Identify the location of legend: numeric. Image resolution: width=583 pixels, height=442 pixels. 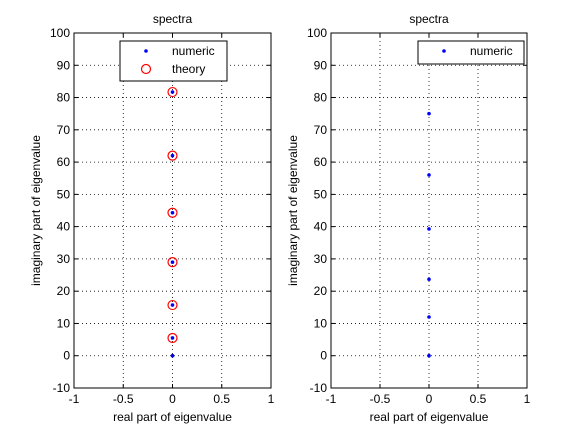
(471, 52).